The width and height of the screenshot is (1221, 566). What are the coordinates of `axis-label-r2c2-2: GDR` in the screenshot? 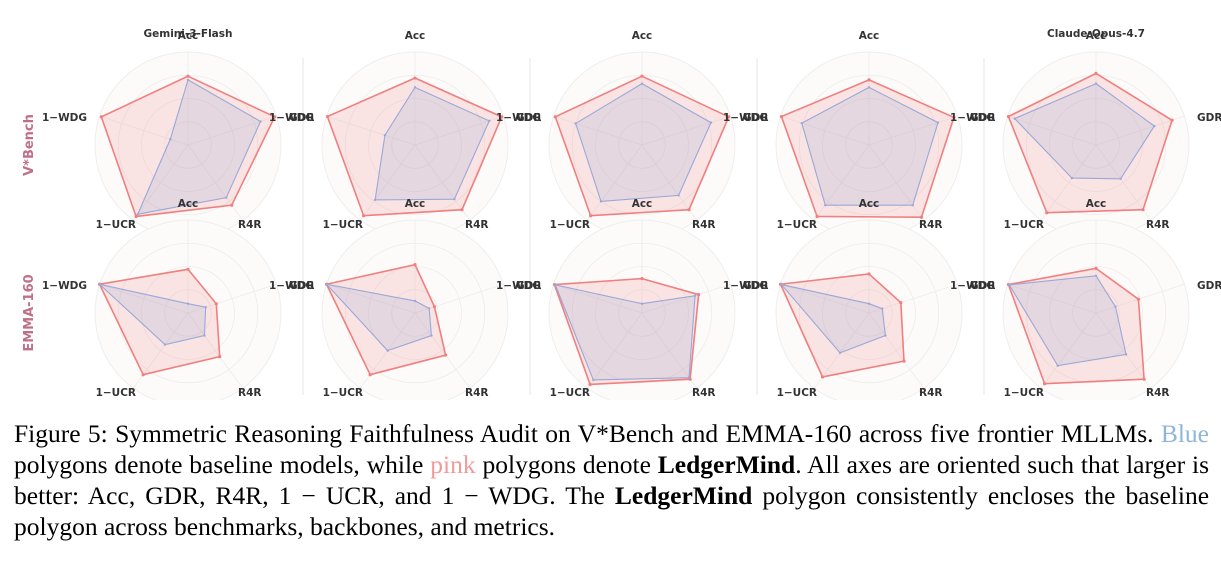 It's located at (528, 286).